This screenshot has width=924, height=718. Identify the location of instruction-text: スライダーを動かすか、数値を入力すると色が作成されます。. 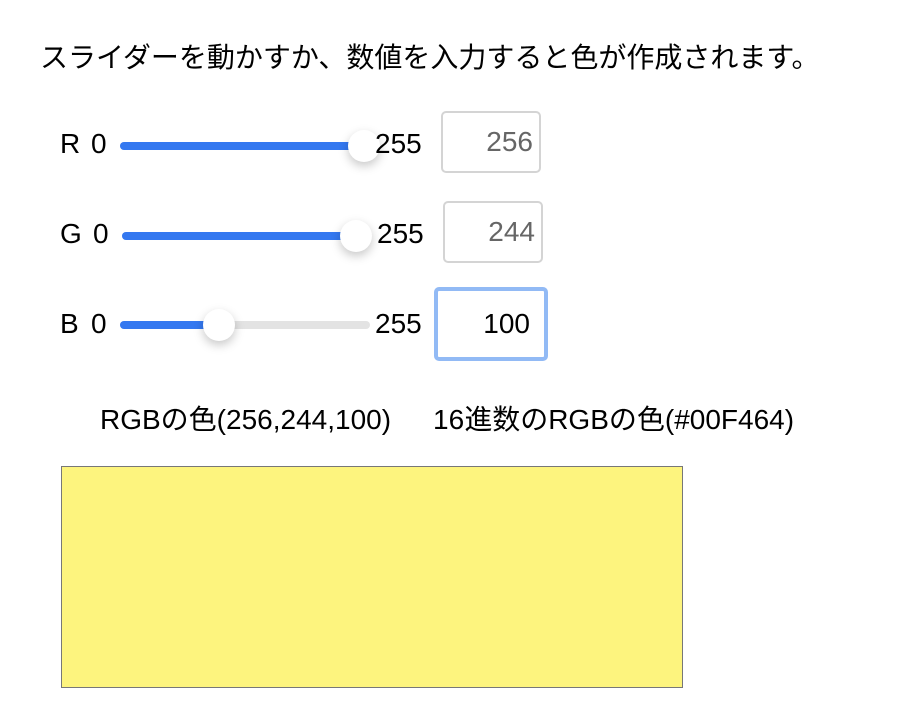
(430, 57).